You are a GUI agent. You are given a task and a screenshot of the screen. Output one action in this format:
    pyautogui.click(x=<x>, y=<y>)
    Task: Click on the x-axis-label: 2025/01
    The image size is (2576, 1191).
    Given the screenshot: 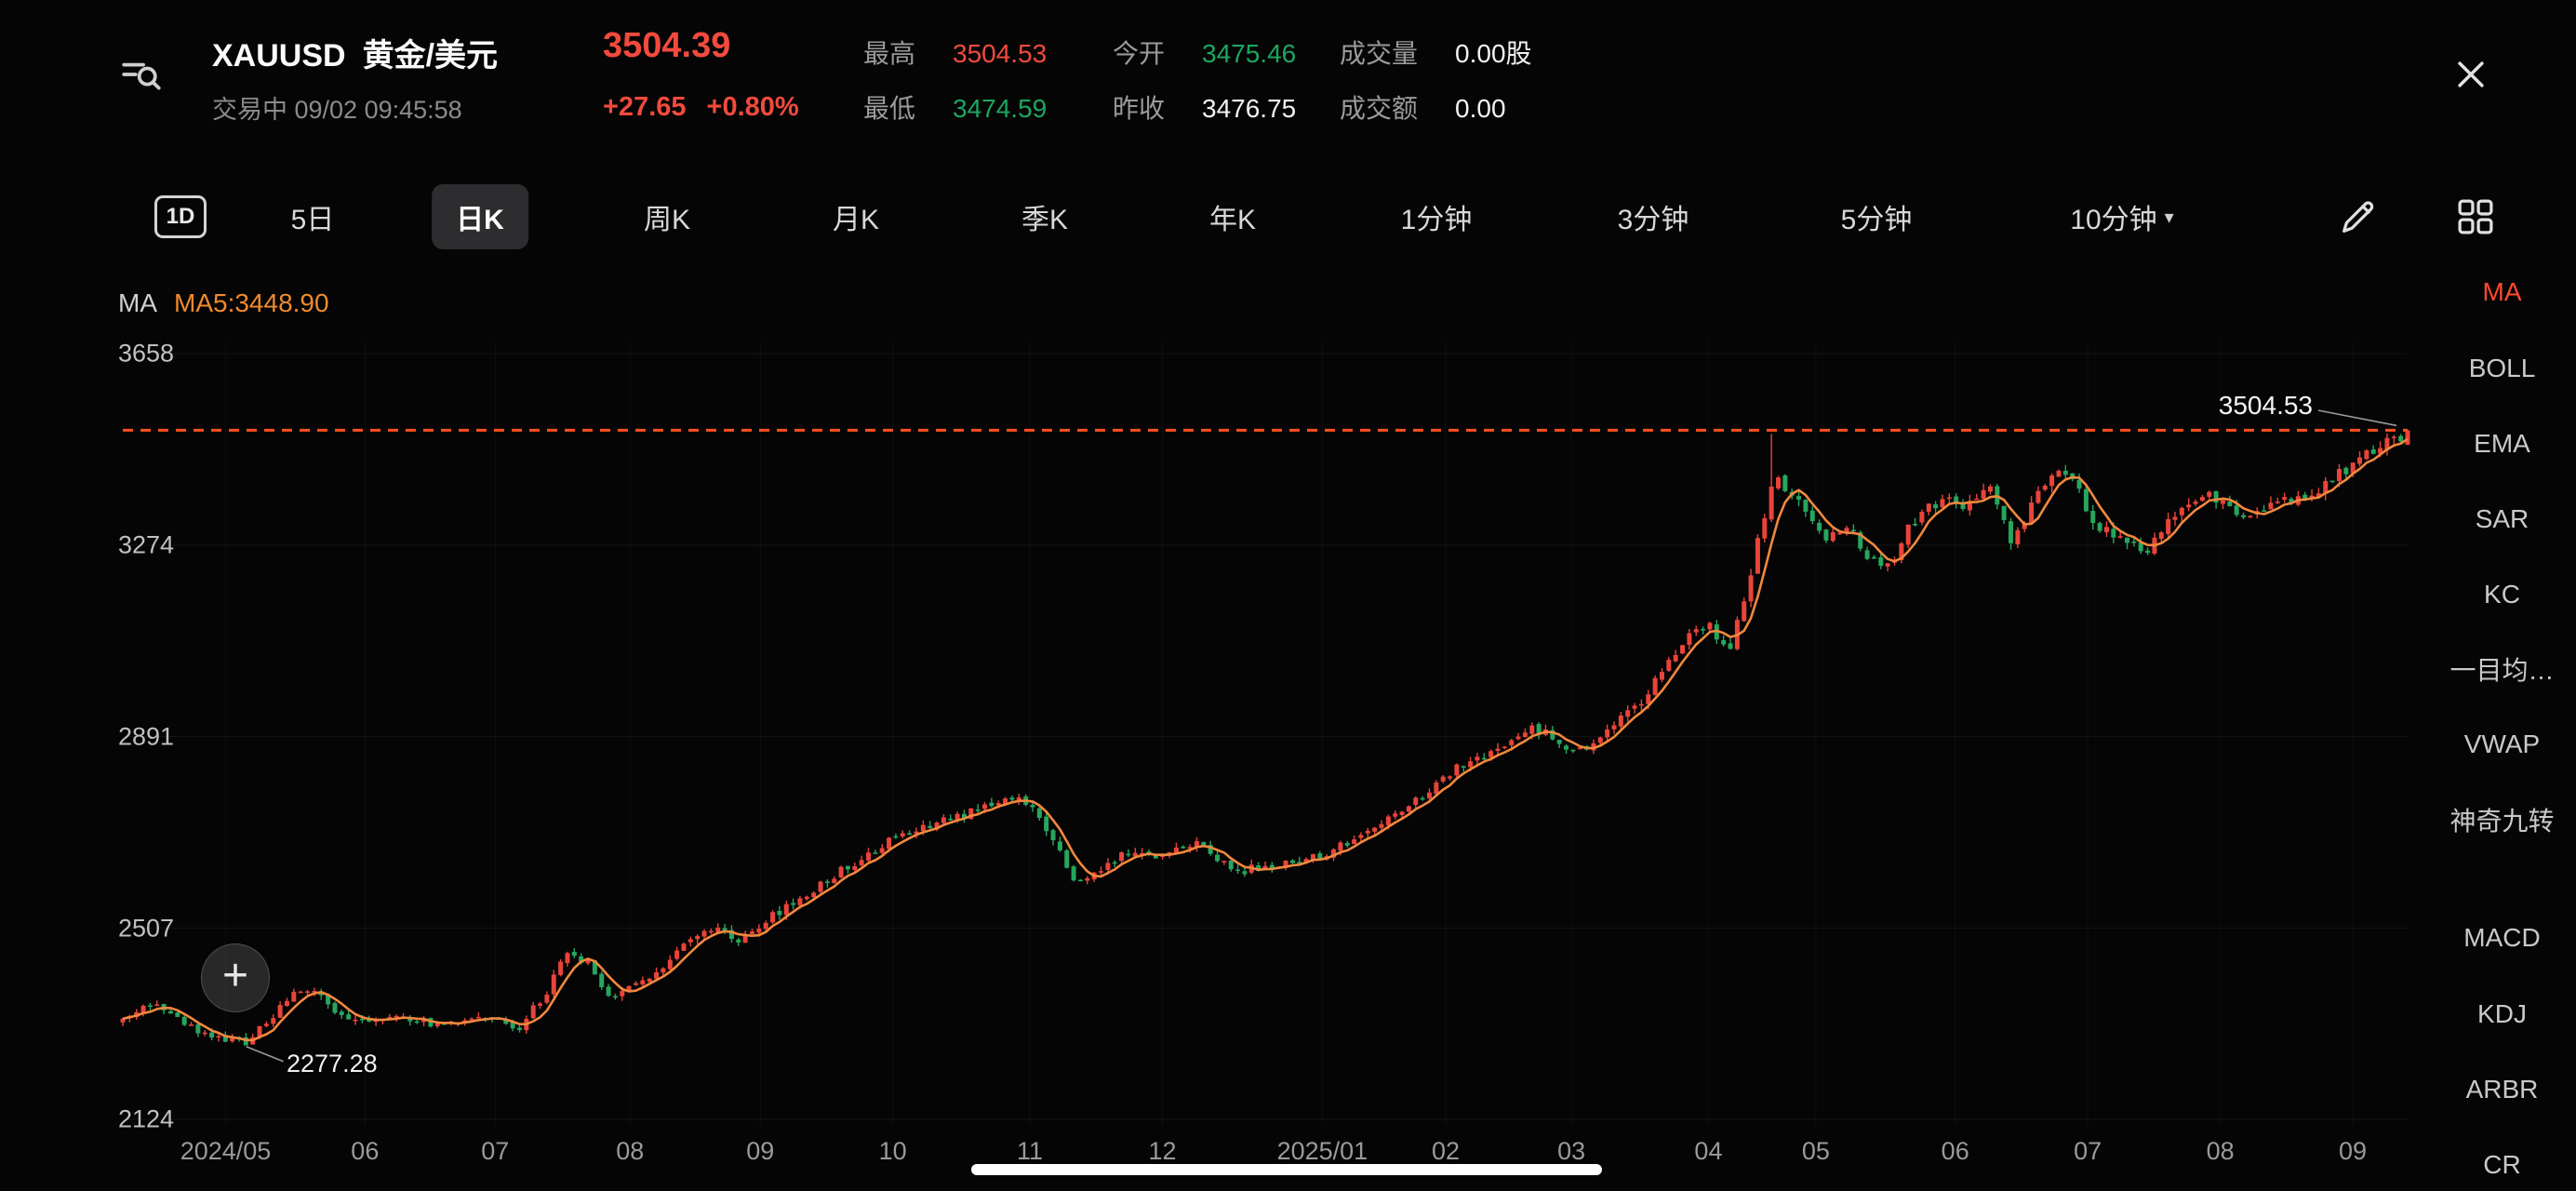 What is the action you would take?
    pyautogui.click(x=1322, y=1151)
    